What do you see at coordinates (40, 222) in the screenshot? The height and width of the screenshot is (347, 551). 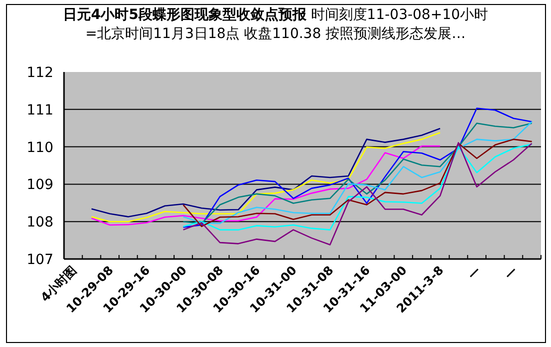 I see `y-tick-label: 108` at bounding box center [40, 222].